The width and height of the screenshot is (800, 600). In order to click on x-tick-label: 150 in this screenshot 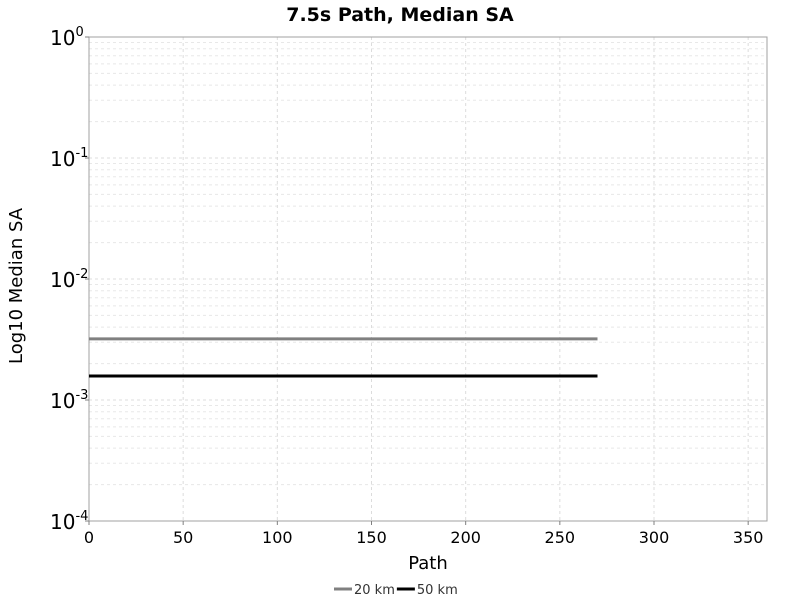, I will do `click(371, 537)`.